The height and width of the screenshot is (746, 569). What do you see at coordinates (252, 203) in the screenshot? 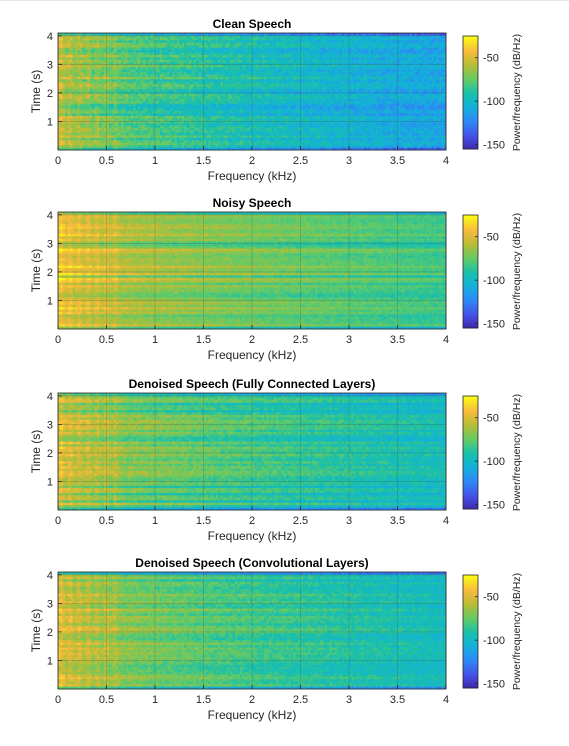
I see `chart-title: Noisy Speech` at bounding box center [252, 203].